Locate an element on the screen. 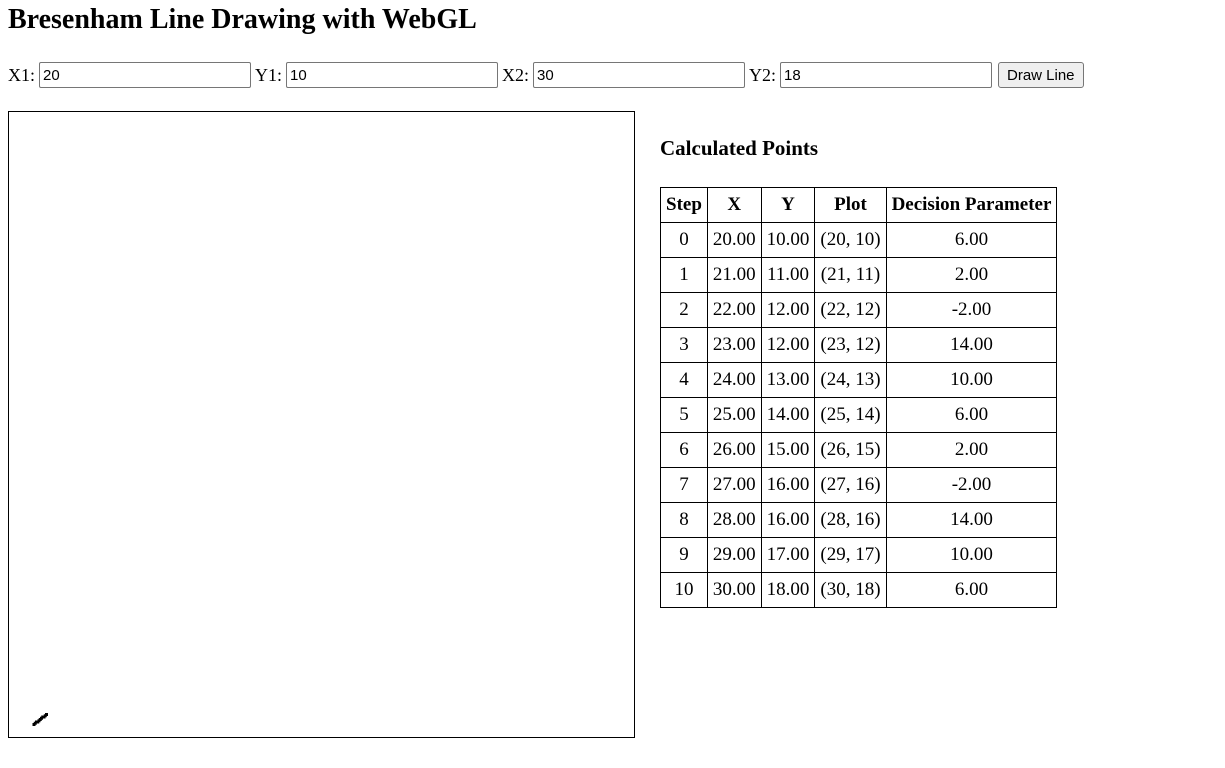 This screenshot has width=1225, height=768. cell-step: 6 is located at coordinates (684, 450).